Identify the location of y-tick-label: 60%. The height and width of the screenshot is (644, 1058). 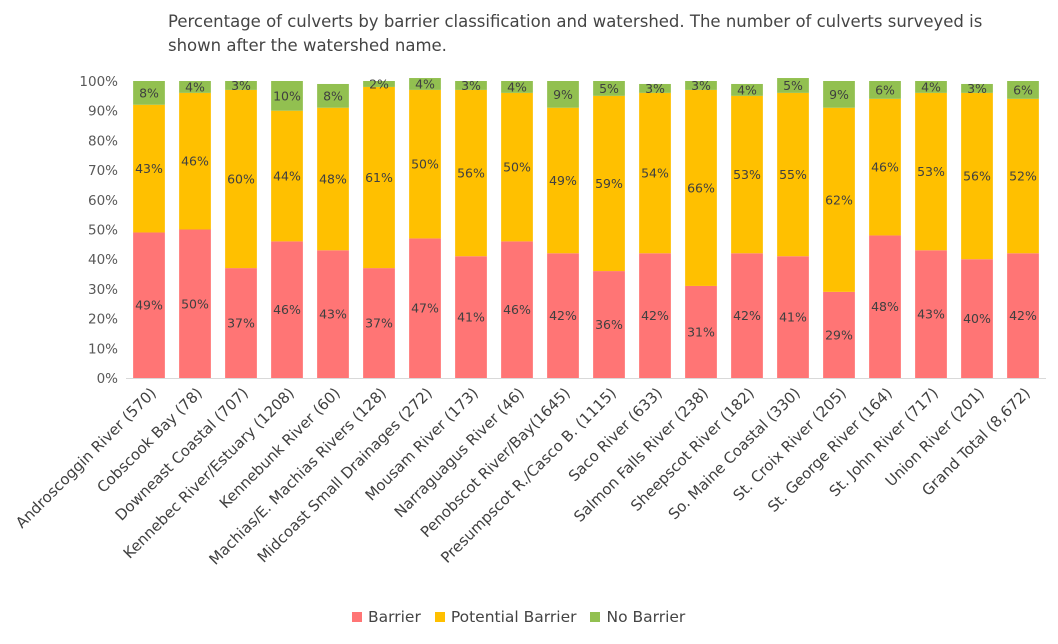
(103, 201).